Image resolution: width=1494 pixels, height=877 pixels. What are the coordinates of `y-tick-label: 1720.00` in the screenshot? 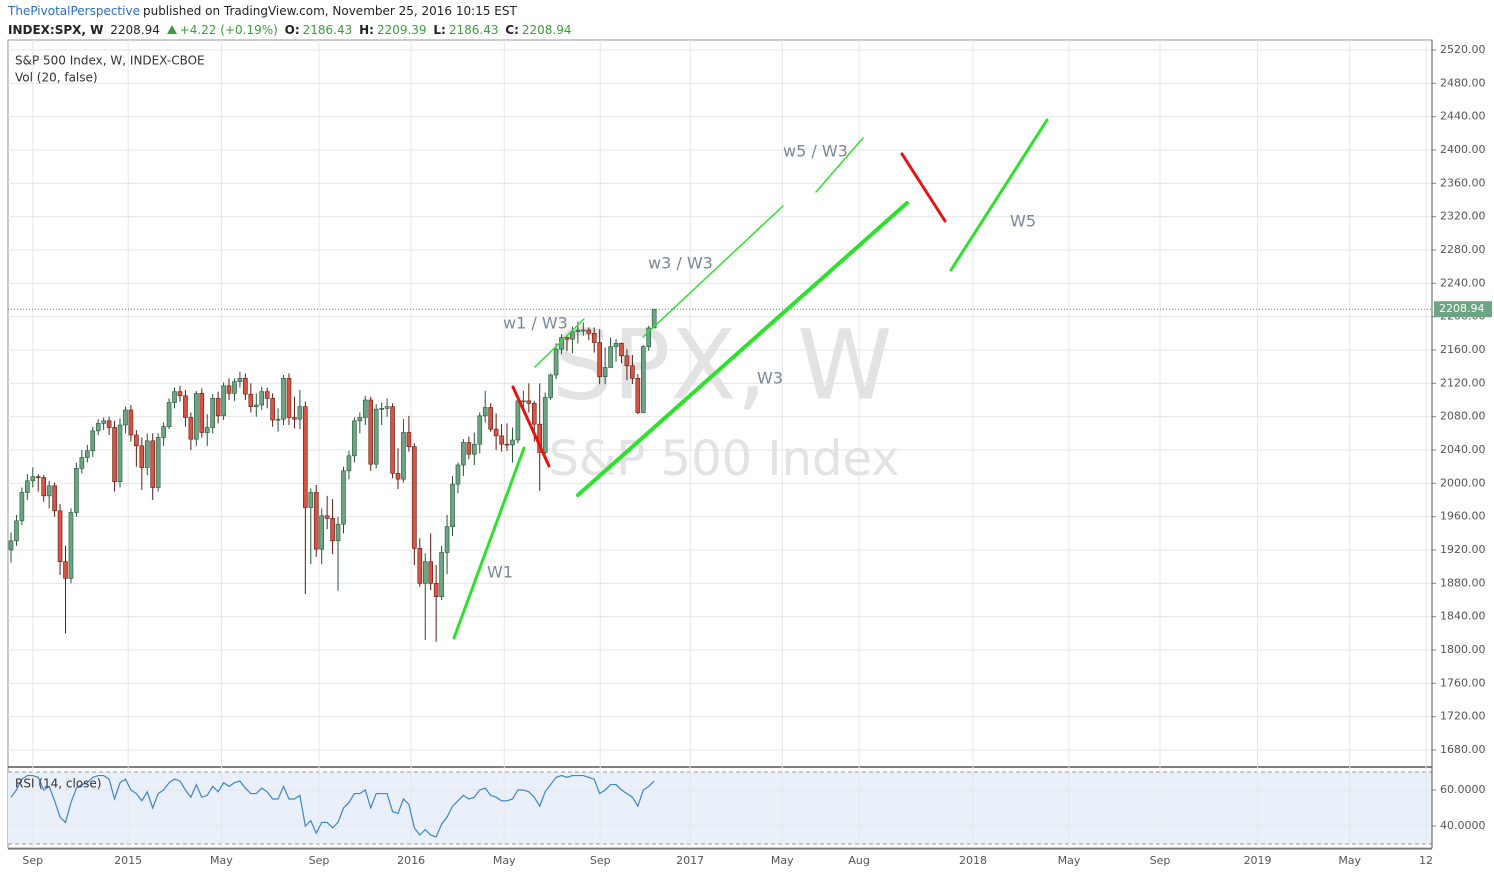 It's located at (1463, 716).